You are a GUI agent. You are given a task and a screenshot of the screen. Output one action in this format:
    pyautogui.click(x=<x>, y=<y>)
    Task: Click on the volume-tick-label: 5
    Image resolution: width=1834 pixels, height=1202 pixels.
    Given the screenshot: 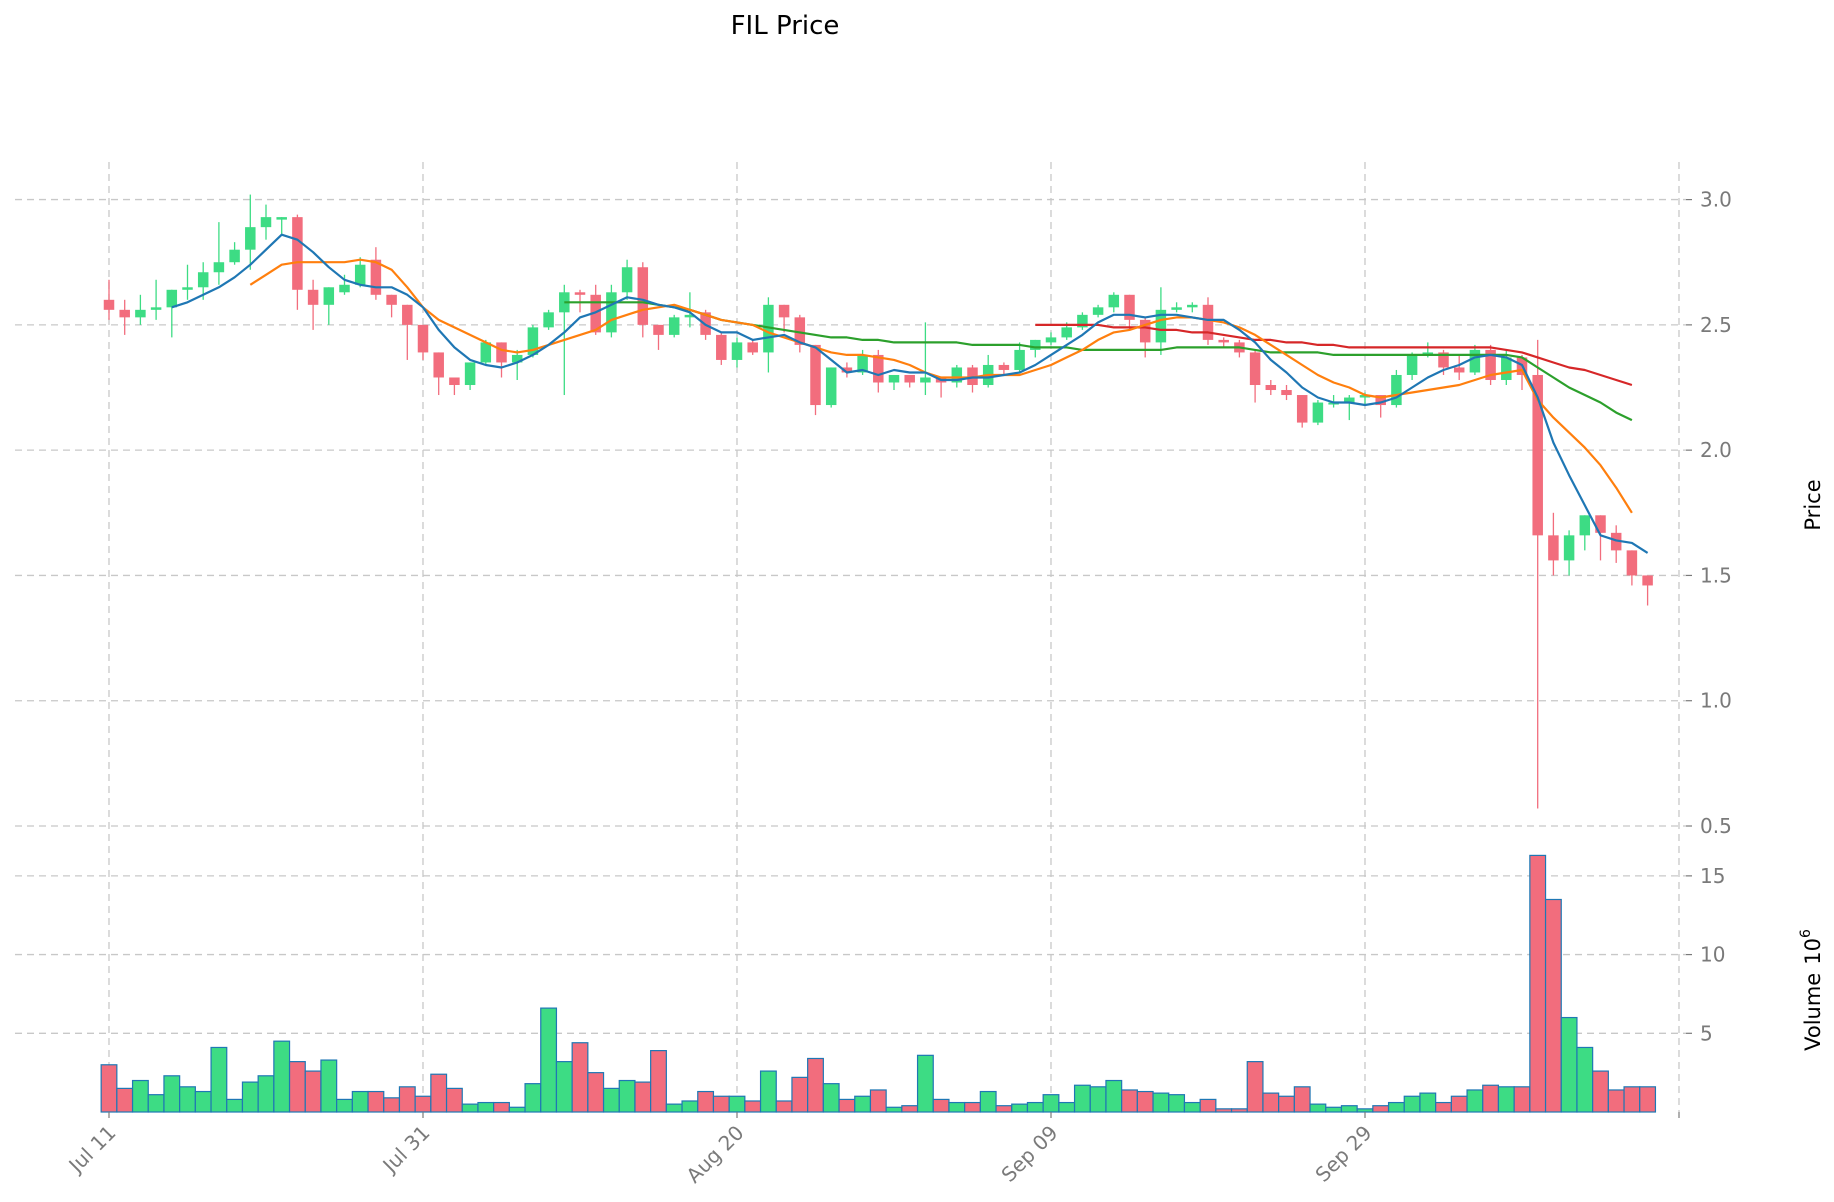 What is the action you would take?
    pyautogui.click(x=1706, y=1033)
    